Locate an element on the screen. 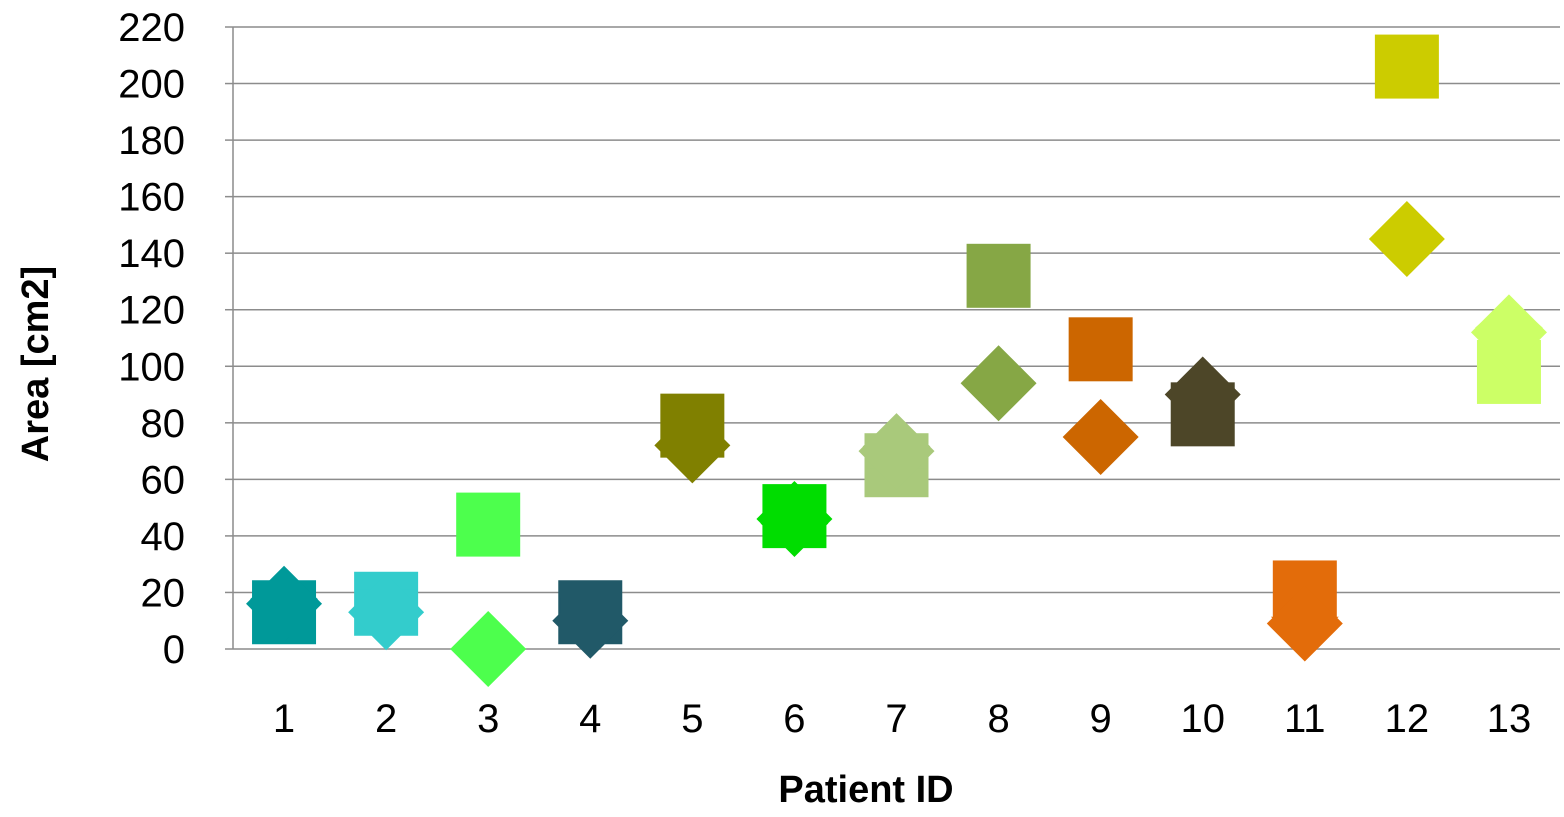 The height and width of the screenshot is (817, 1564). y-tick-label: 80 is located at coordinates (163, 424).